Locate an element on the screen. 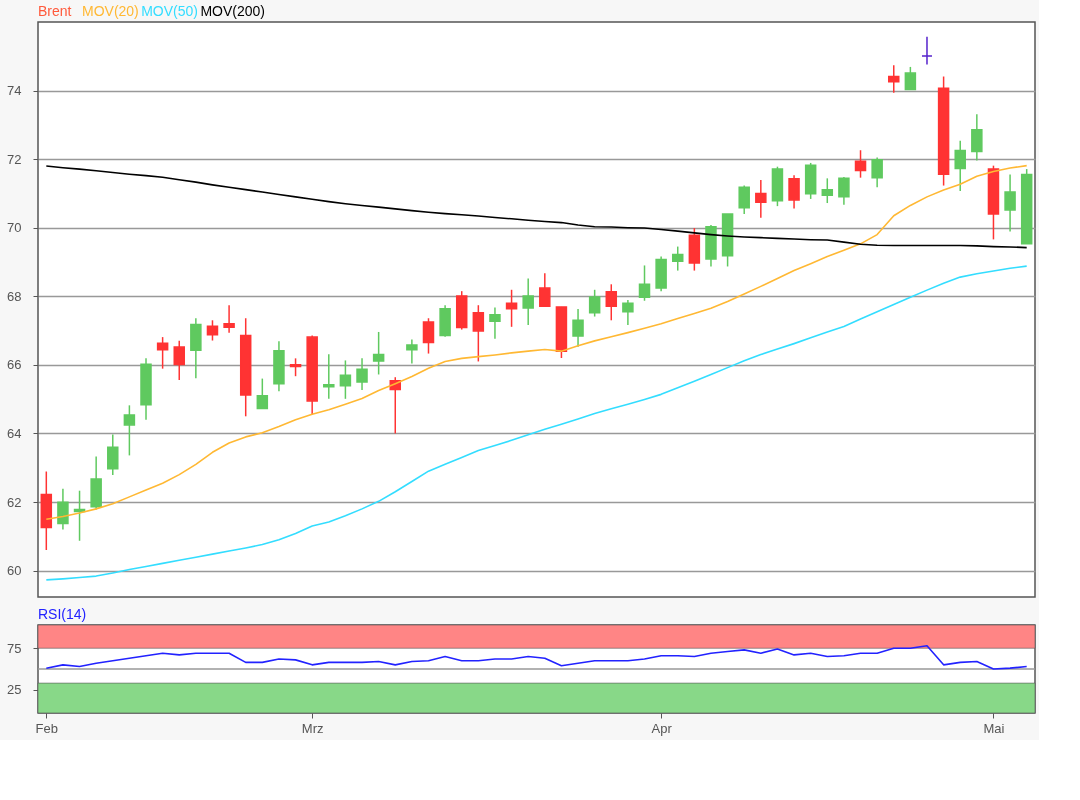  text: RSI(14) is located at coordinates (62, 614).